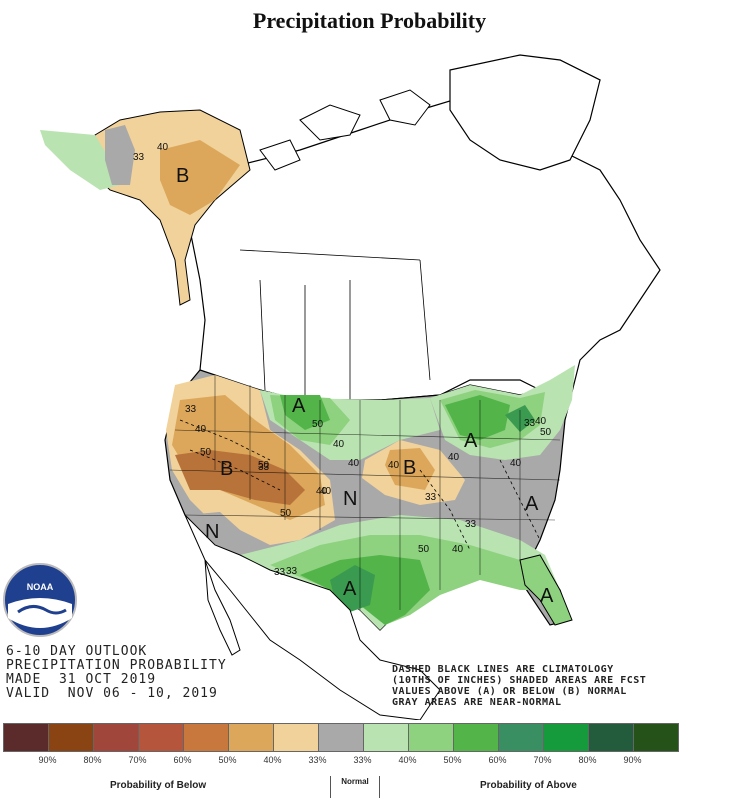  I want to click on note-line: (10THS OF INCHES) SHADED AREAS ARE FCST, so click(519, 680).